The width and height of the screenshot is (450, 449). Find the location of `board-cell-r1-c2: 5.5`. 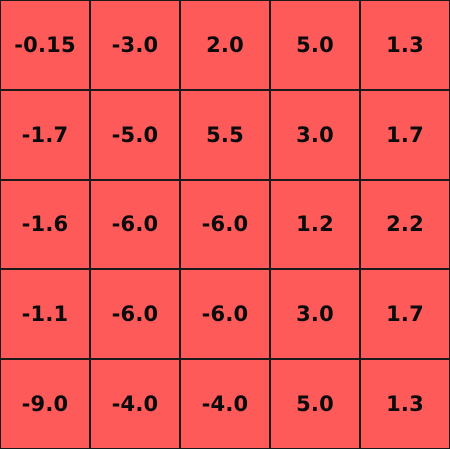

board-cell-r1-c2: 5.5 is located at coordinates (225, 134).